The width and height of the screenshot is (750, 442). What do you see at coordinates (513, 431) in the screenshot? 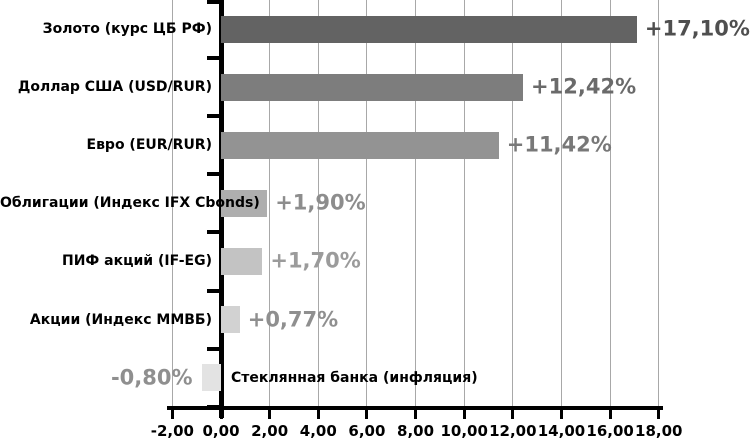
I see `x-axis-tick-label: 12,00` at bounding box center [513, 431].